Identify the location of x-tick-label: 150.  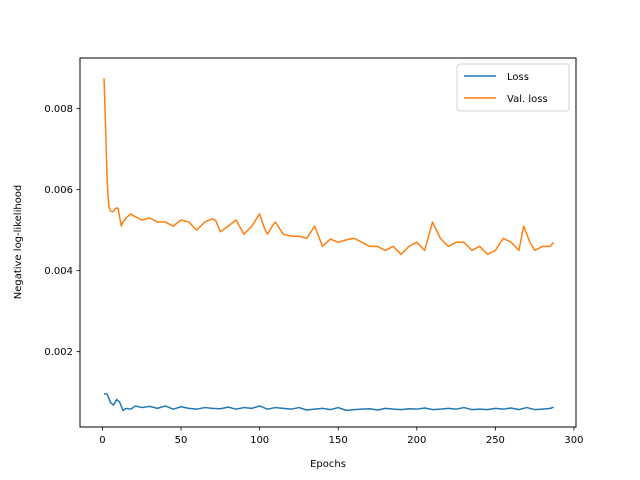
(338, 440).